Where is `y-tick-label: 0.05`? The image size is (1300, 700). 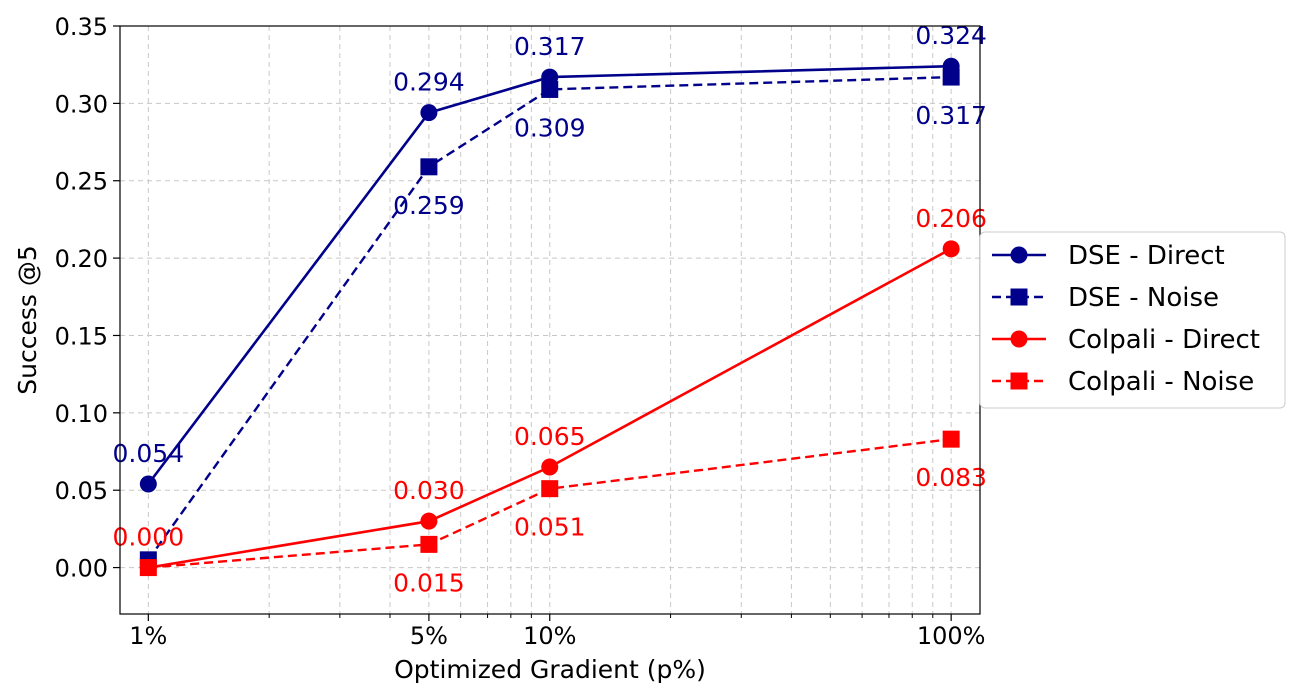 y-tick-label: 0.05 is located at coordinates (81, 491).